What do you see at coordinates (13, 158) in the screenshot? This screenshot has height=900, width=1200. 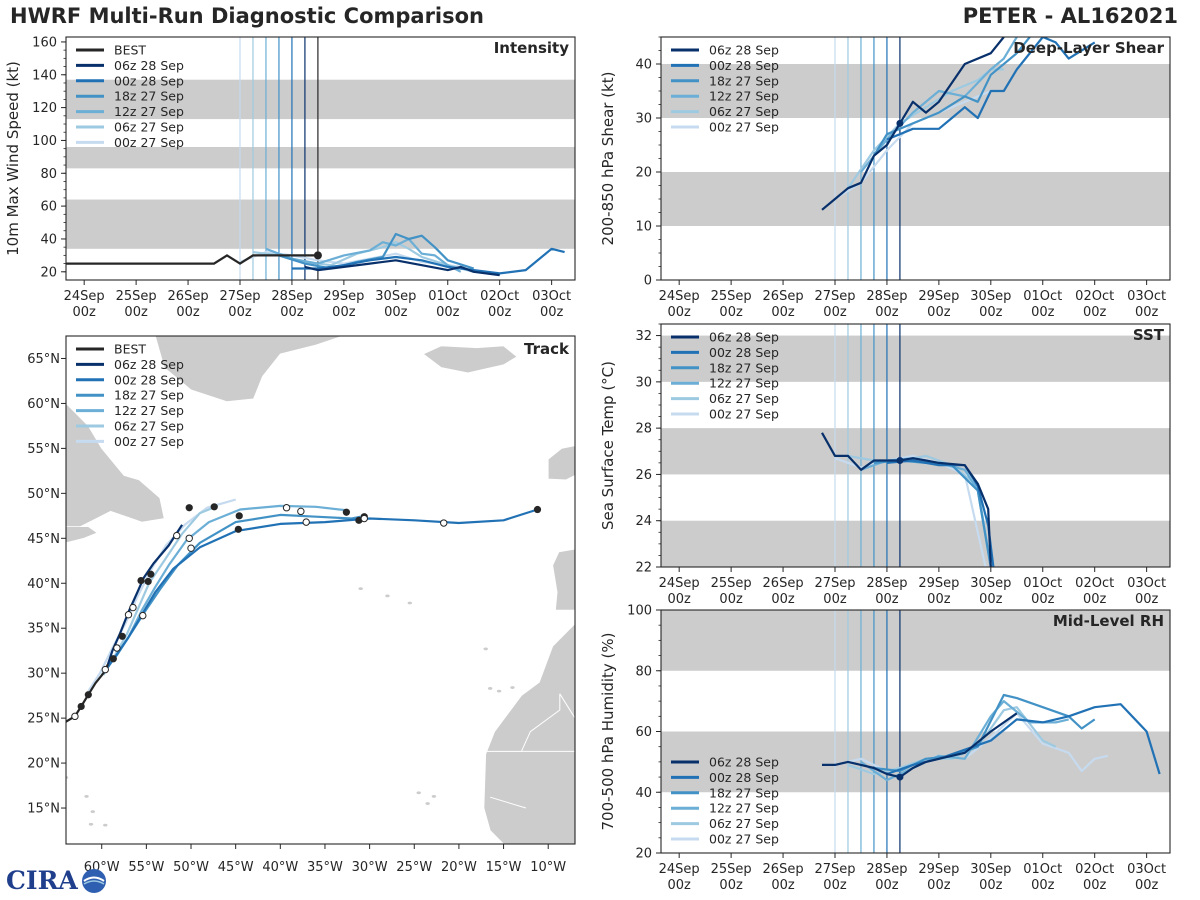 I see `y-axis-label: 10m Max Wind Speed (kt)` at bounding box center [13, 158].